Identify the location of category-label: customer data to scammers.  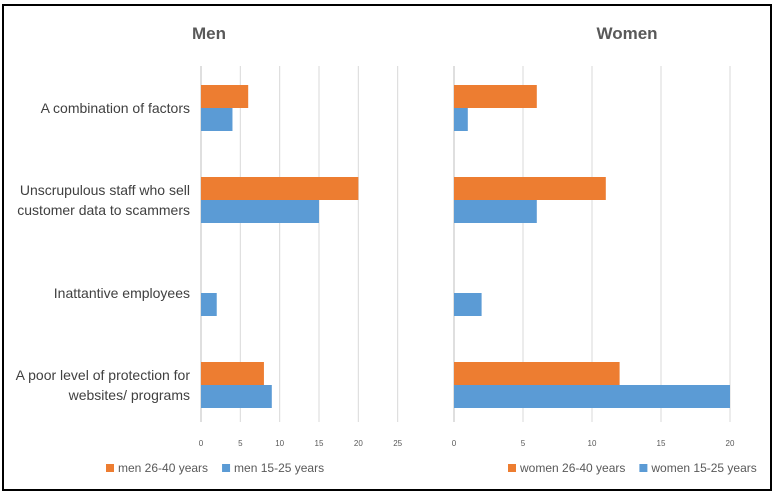
(103, 210).